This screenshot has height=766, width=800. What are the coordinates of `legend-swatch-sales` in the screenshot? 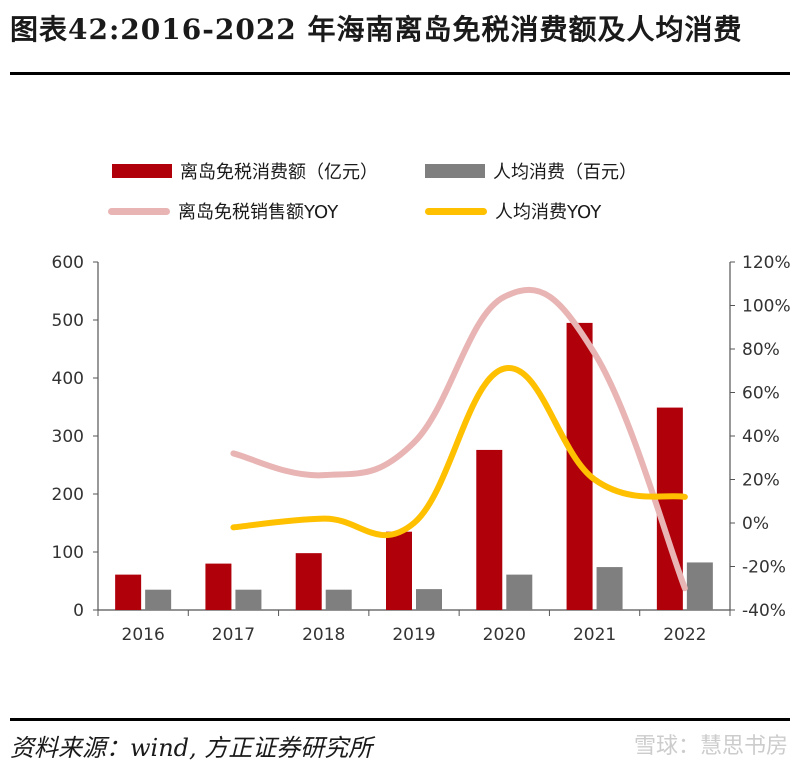 It's located at (142, 171).